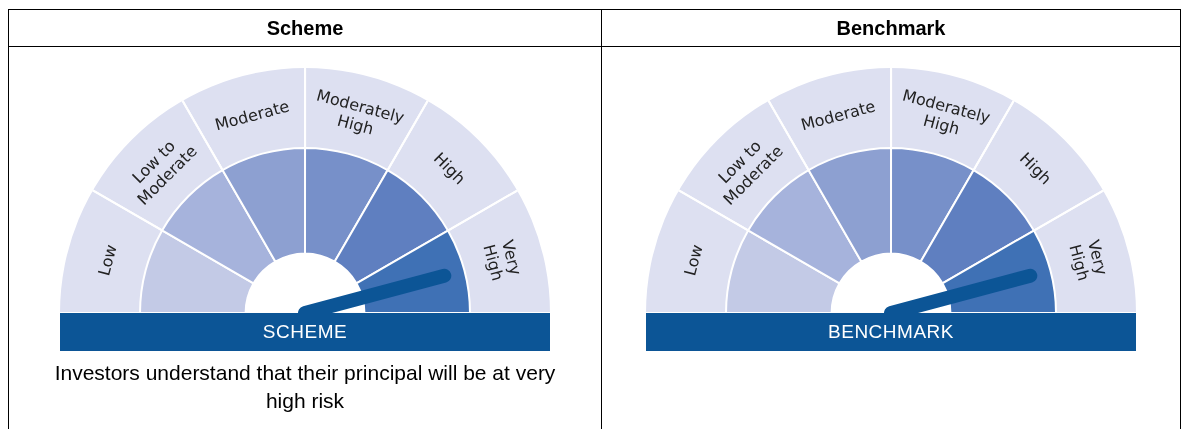 Image resolution: width=1187 pixels, height=429 pixels. I want to click on chart-title: Benchmark, so click(891, 28).